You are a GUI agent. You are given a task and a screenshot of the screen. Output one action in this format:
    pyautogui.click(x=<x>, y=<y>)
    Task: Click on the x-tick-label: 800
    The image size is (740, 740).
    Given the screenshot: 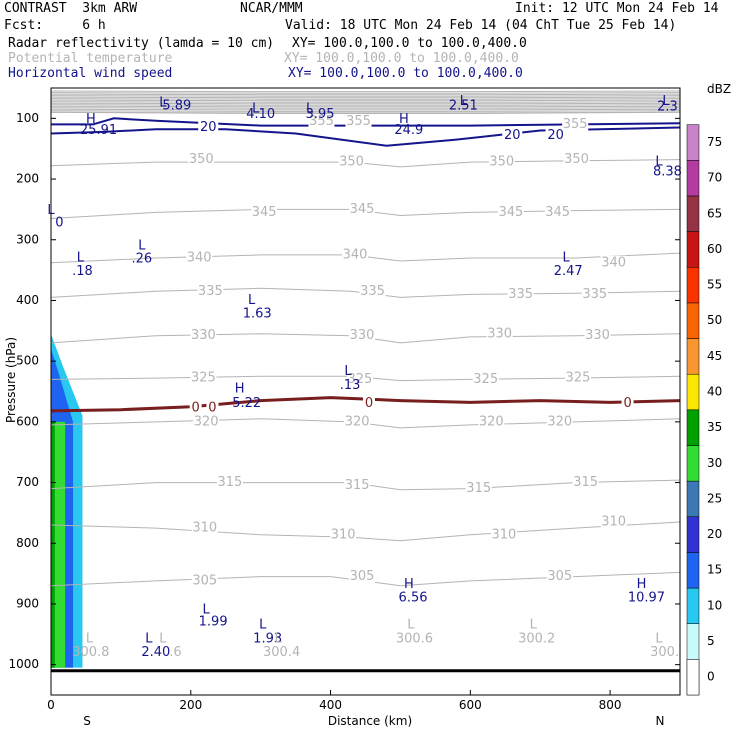 What is the action you would take?
    pyautogui.click(x=610, y=705)
    